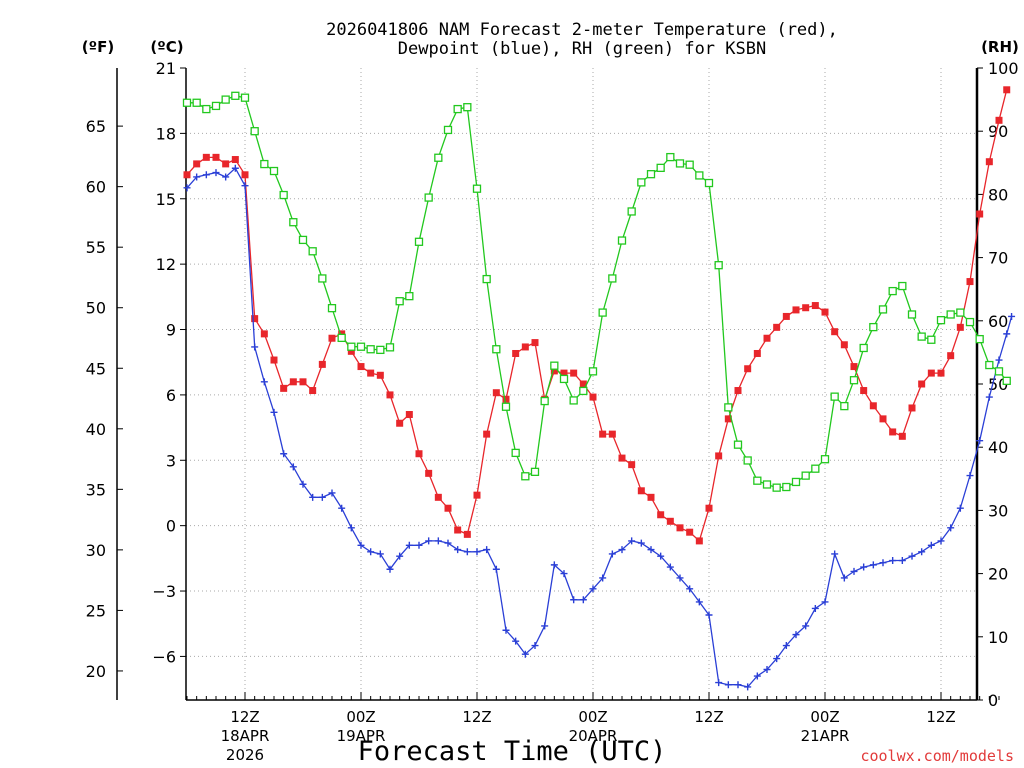 This screenshot has height=768, width=1024. Describe the element at coordinates (171, 395) in the screenshot. I see `celsius-tick-label: 6` at that location.